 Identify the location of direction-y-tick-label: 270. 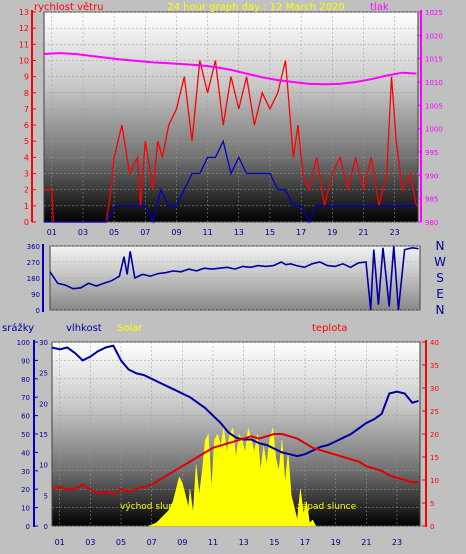
(33, 263).